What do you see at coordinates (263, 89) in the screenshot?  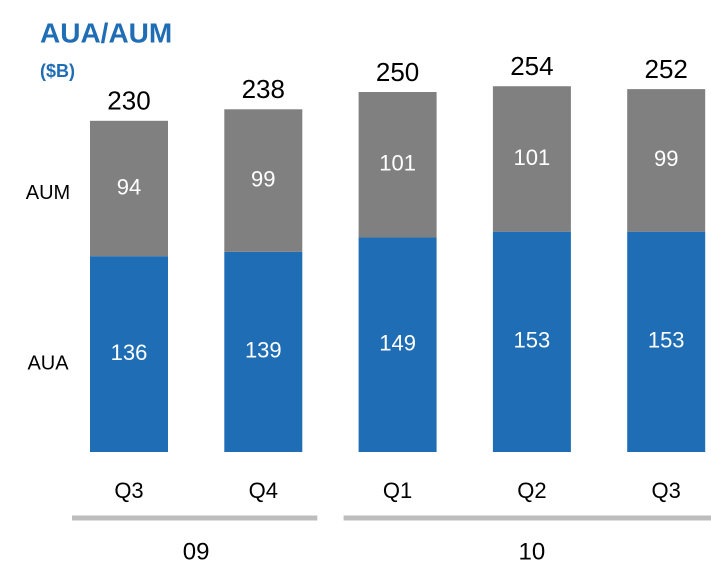 I see `total-label: 238` at bounding box center [263, 89].